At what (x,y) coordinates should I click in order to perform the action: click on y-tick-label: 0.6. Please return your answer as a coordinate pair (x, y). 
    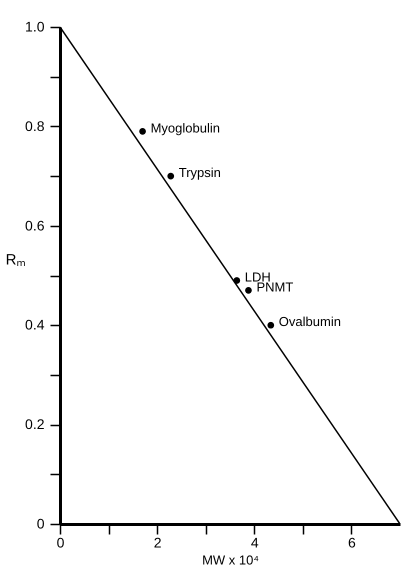
    Looking at the image, I should click on (35, 225).